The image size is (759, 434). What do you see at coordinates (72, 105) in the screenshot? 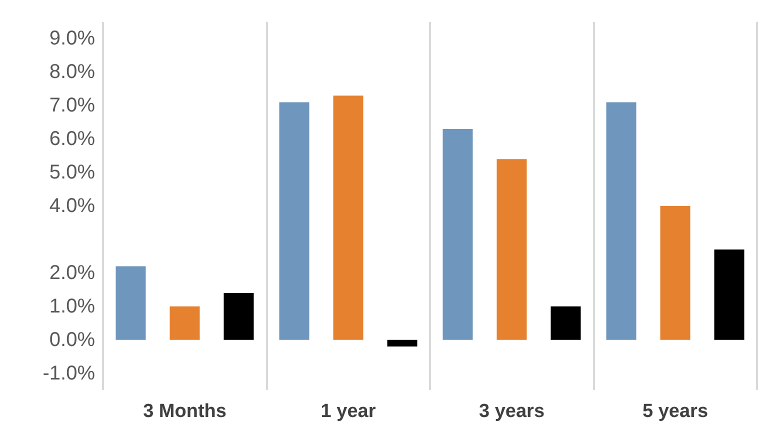
I see `y-tick-label: 7.0%` at bounding box center [72, 105].